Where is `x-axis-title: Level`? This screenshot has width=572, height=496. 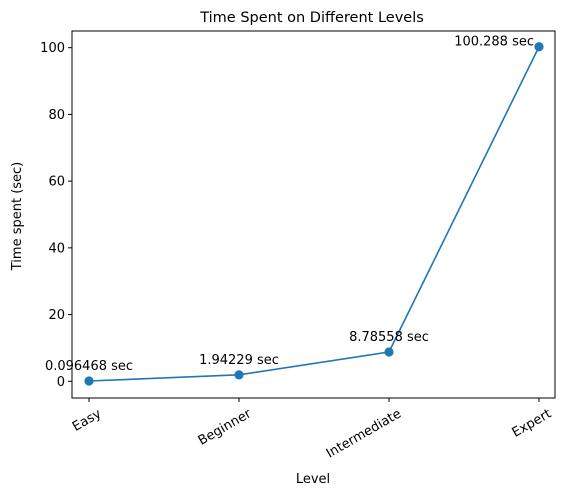 x-axis-title: Level is located at coordinates (313, 479).